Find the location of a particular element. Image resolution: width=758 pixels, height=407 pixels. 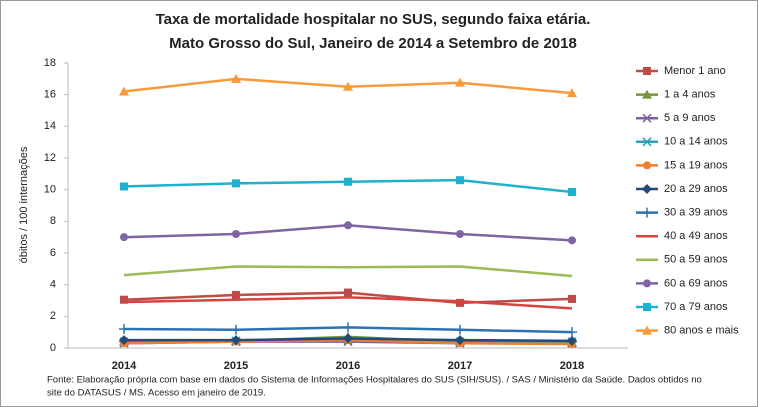

y-tick-label: 6 is located at coordinates (53, 253).